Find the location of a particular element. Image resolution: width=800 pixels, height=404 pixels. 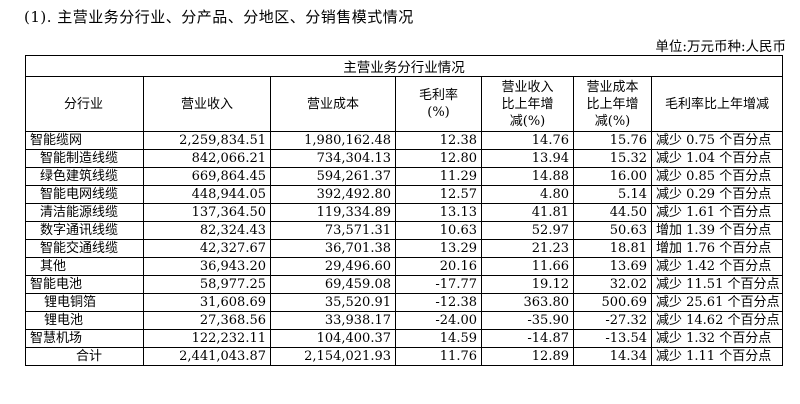

cost-cell: 1,980,162.48 is located at coordinates (333, 140).